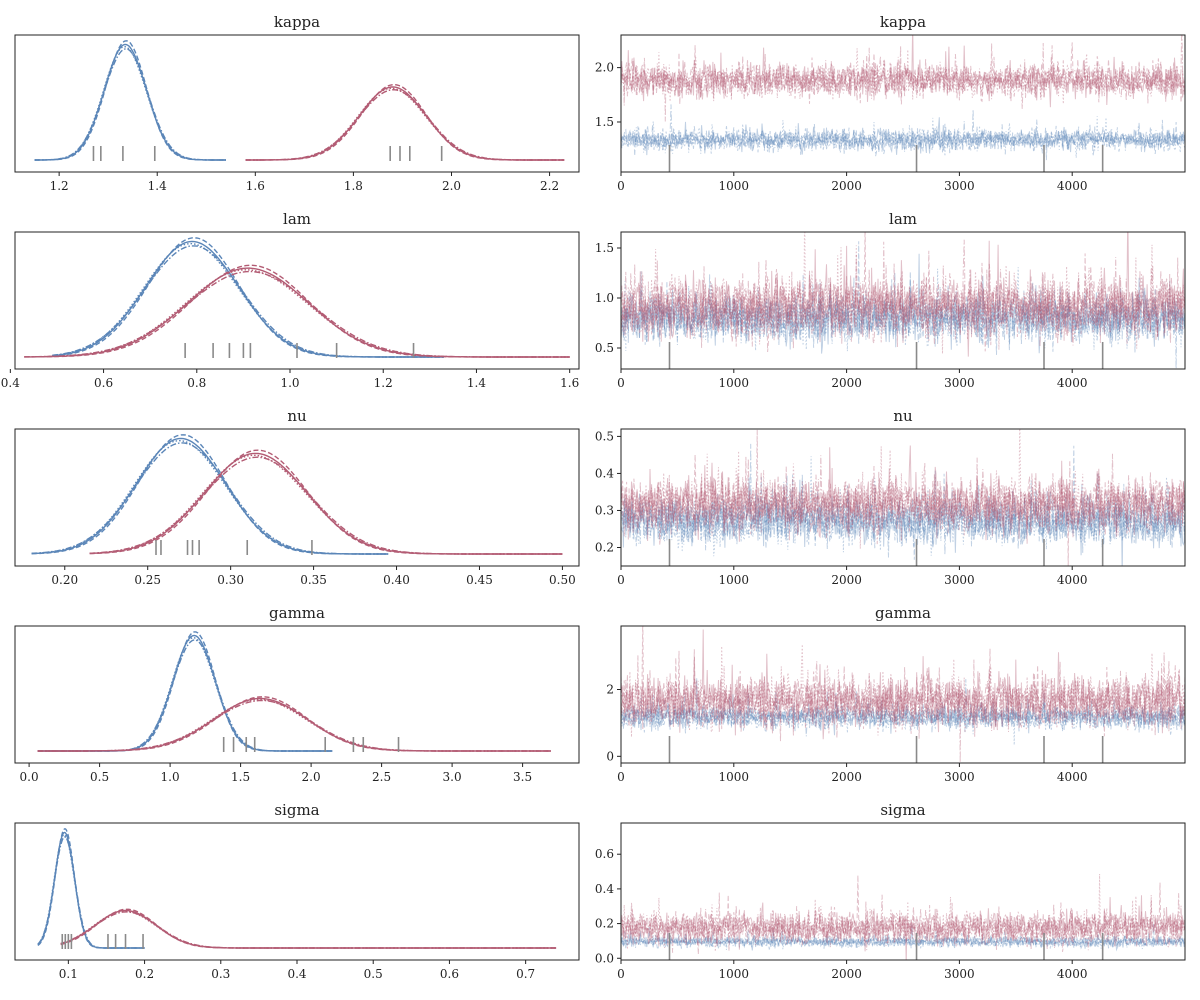  I want to click on trace-panel-sigma: sigma 0.0 0.2 0.4 0.6 0 1000 2000 3000 4000, so click(890, 891).